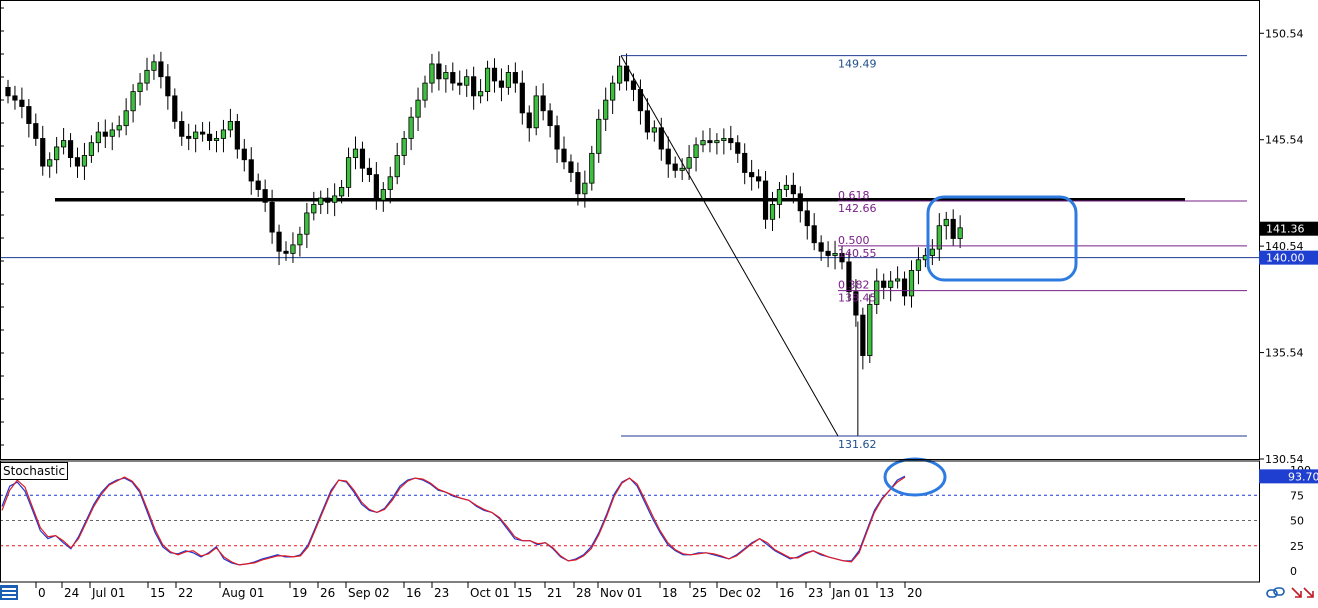  What do you see at coordinates (299, 593) in the screenshot?
I see `x-tick-label: 19` at bounding box center [299, 593].